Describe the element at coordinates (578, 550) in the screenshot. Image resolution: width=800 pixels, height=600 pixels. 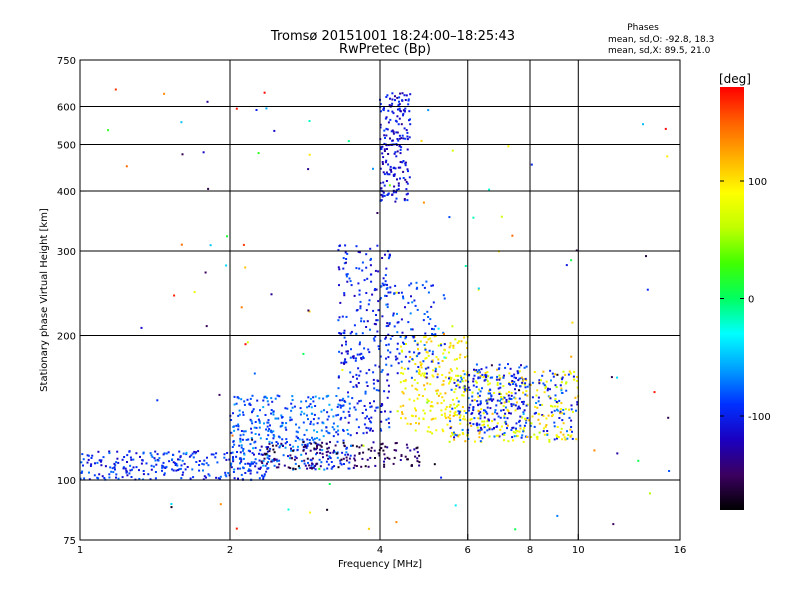
I see `x-tick-label: 10` at that location.